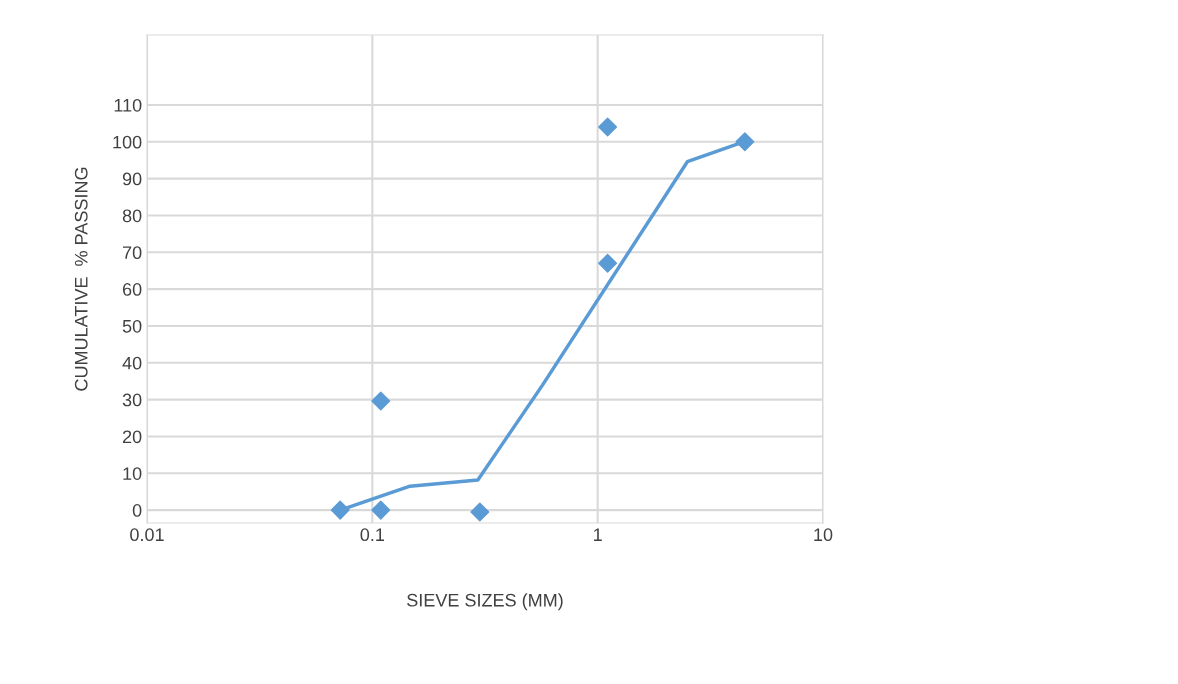  What do you see at coordinates (132, 473) in the screenshot?
I see `y-tick-label: 10` at bounding box center [132, 473].